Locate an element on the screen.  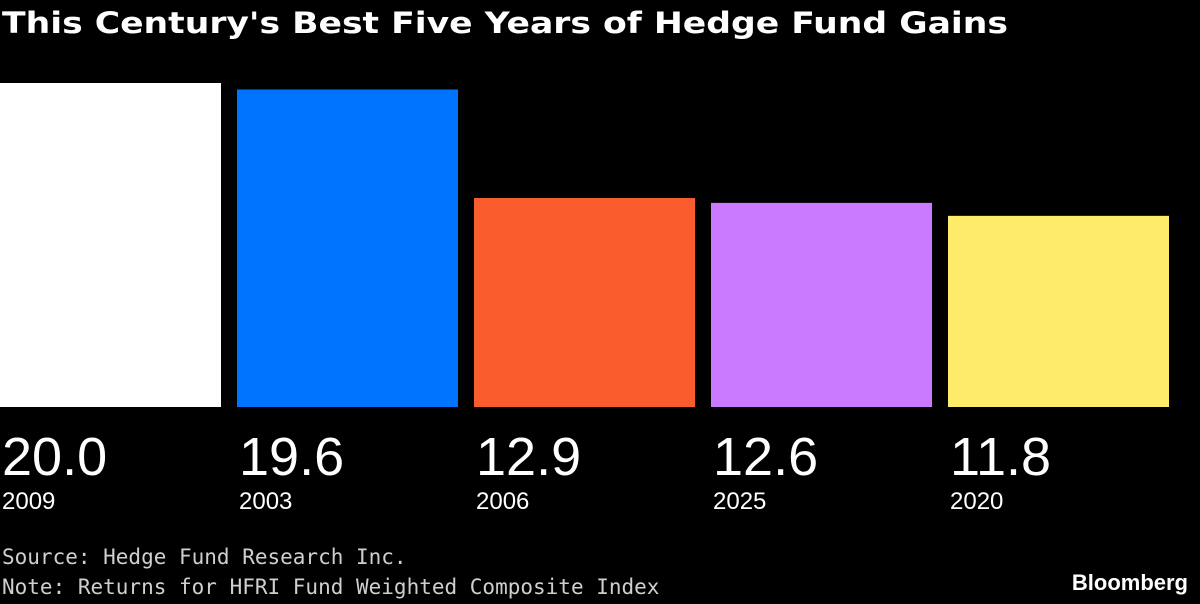
source: Source: Hedge Fund Research Inc. is located at coordinates (204, 557).